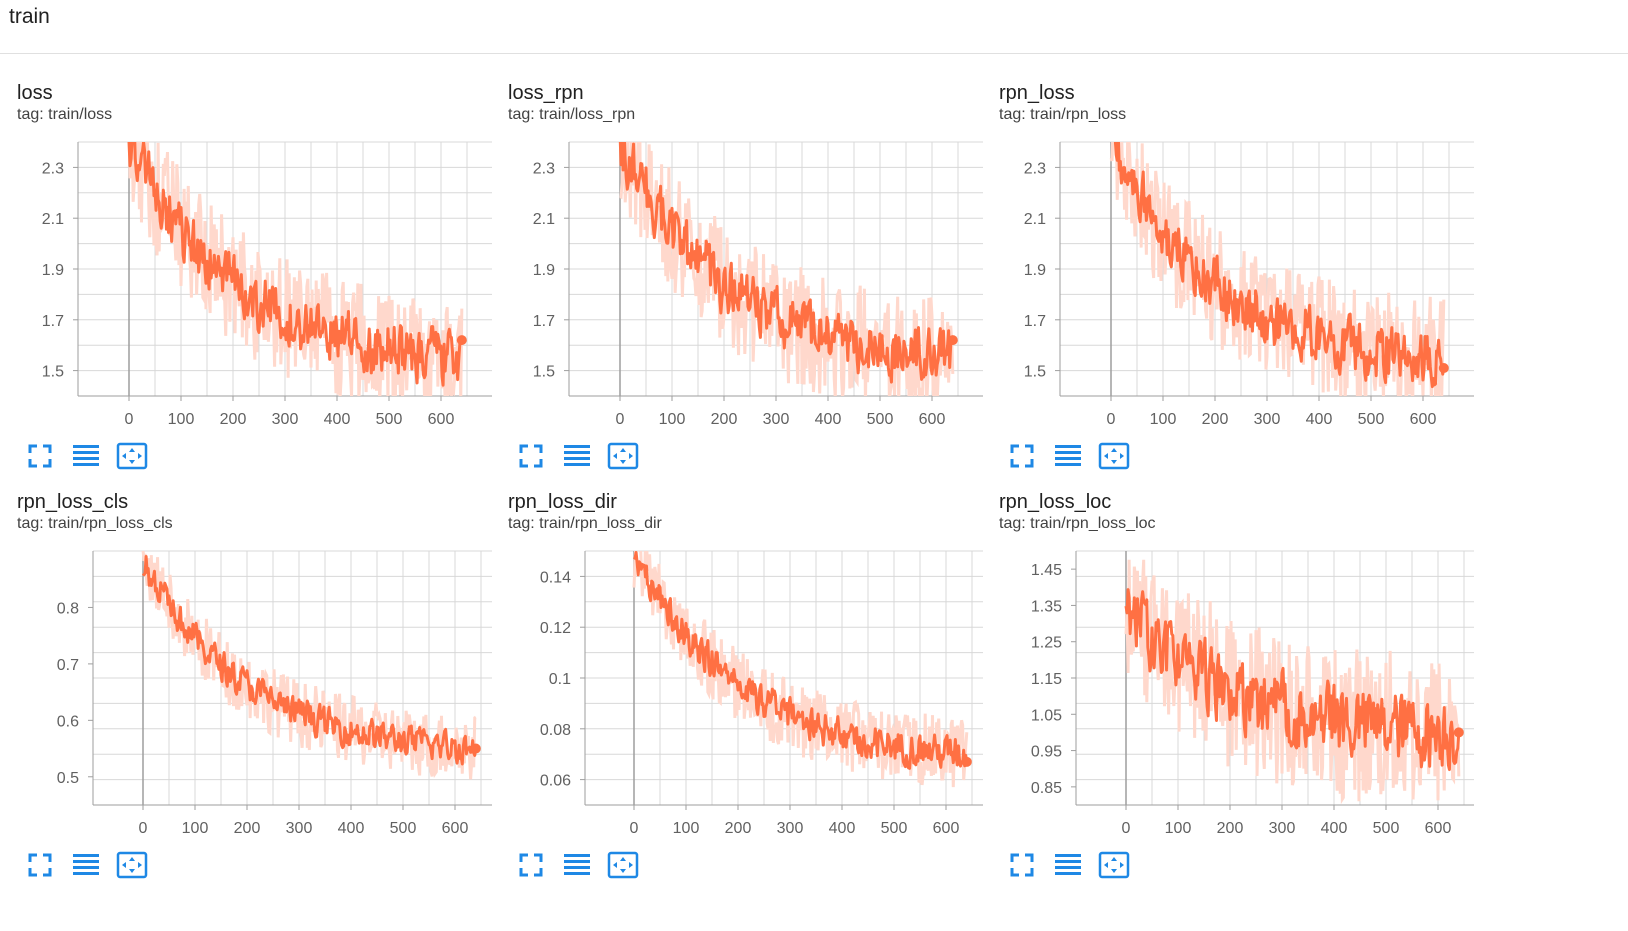  I want to click on chart-title: rpn_loss, so click(1037, 93).